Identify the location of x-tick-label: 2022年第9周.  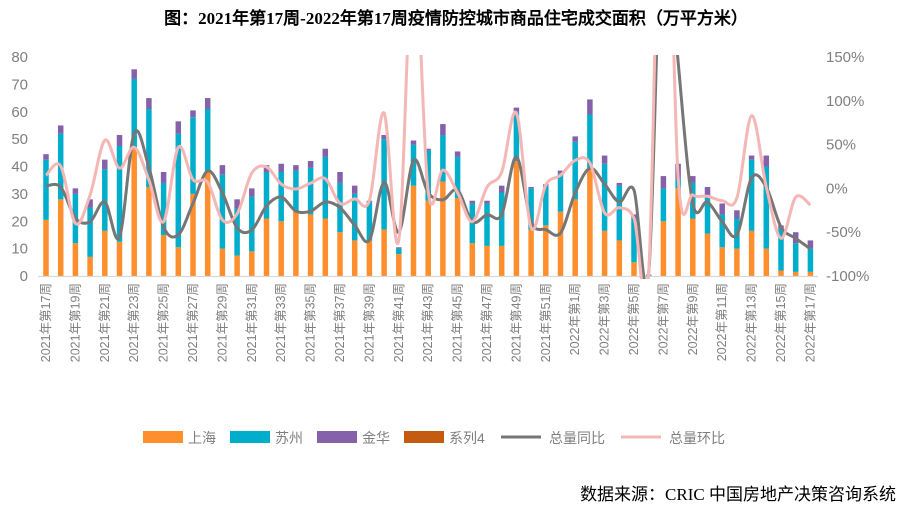
(693, 319).